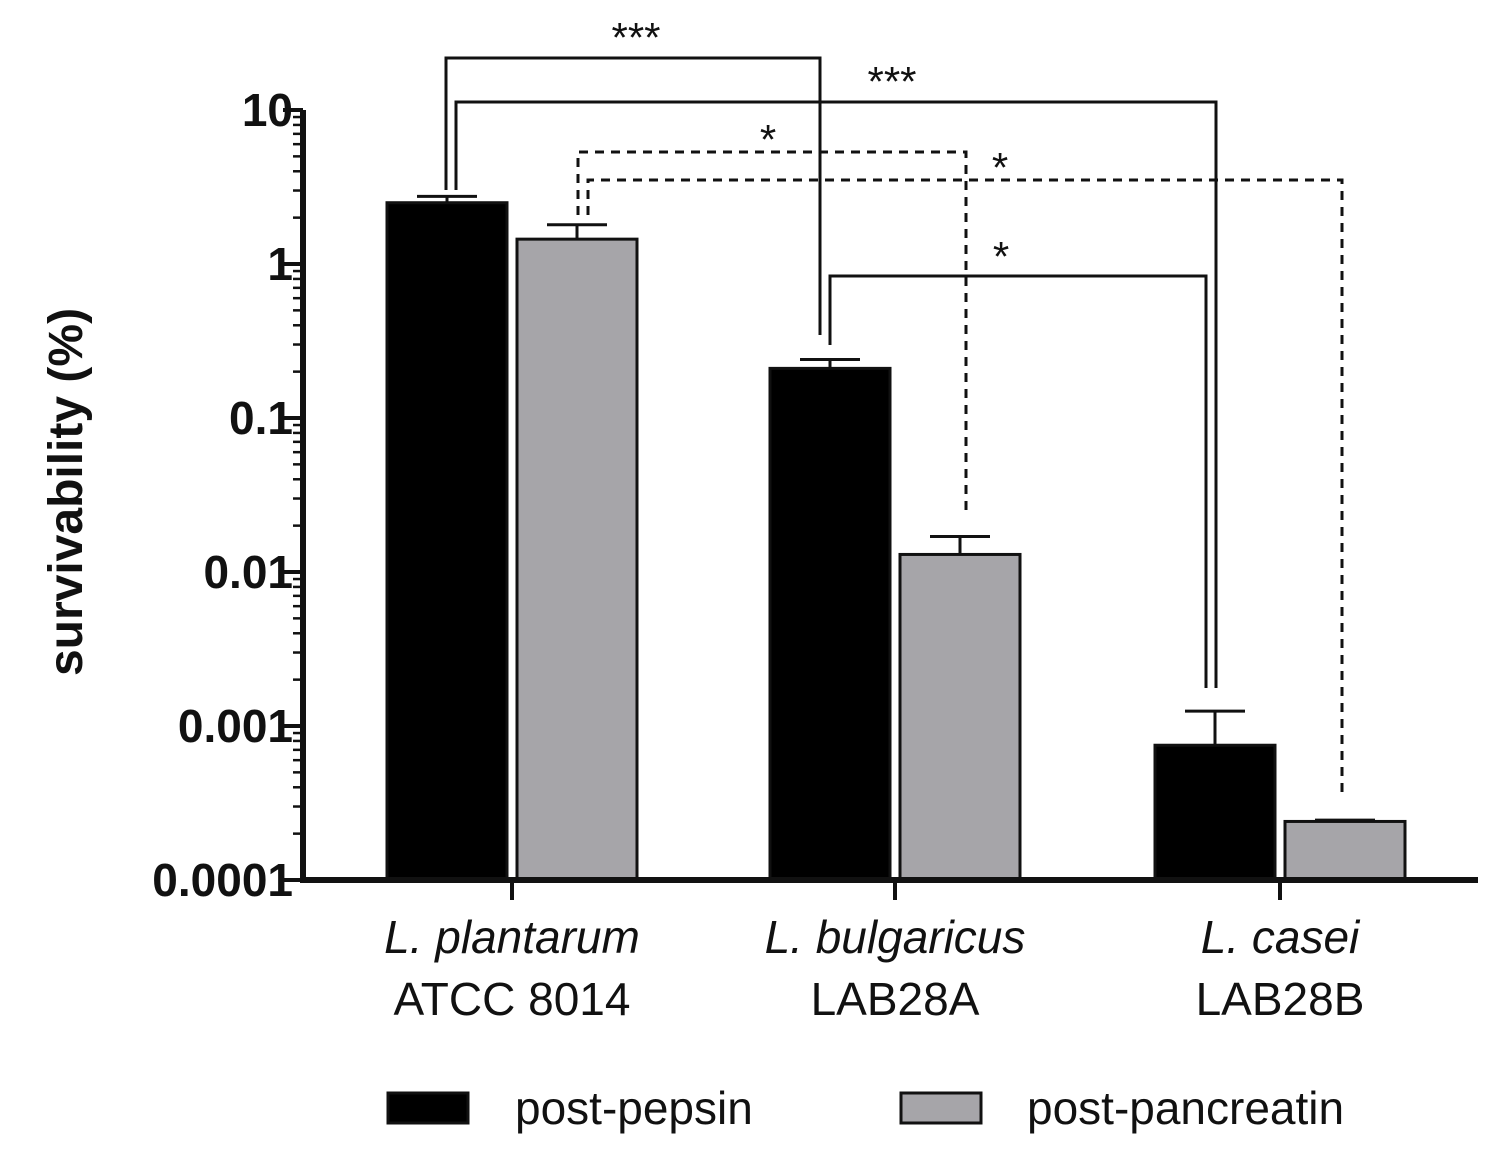 The image size is (1499, 1160). I want to click on y-tick-label: 0.0001, so click(222, 880).